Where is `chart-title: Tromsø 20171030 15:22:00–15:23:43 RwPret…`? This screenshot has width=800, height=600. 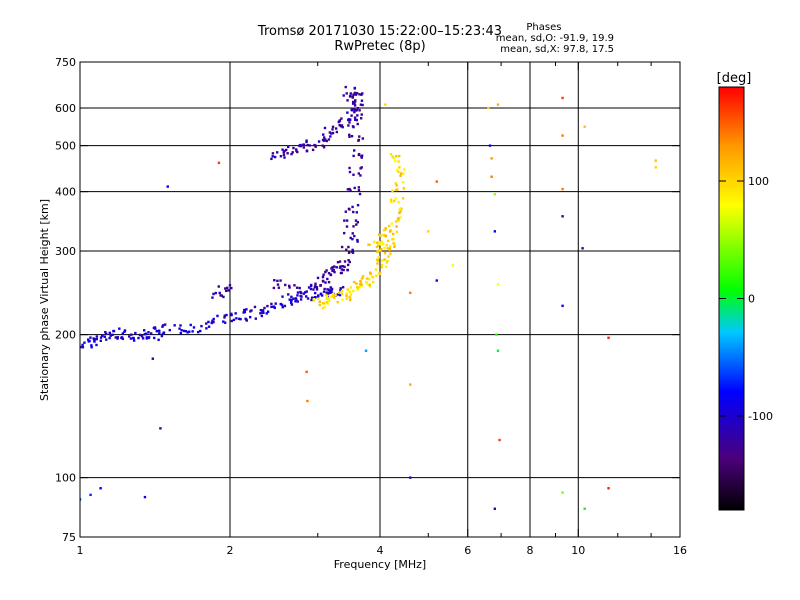 chart-title: Tromsø 20171030 15:22:00–15:23:43 RwPret… is located at coordinates (380, 39).